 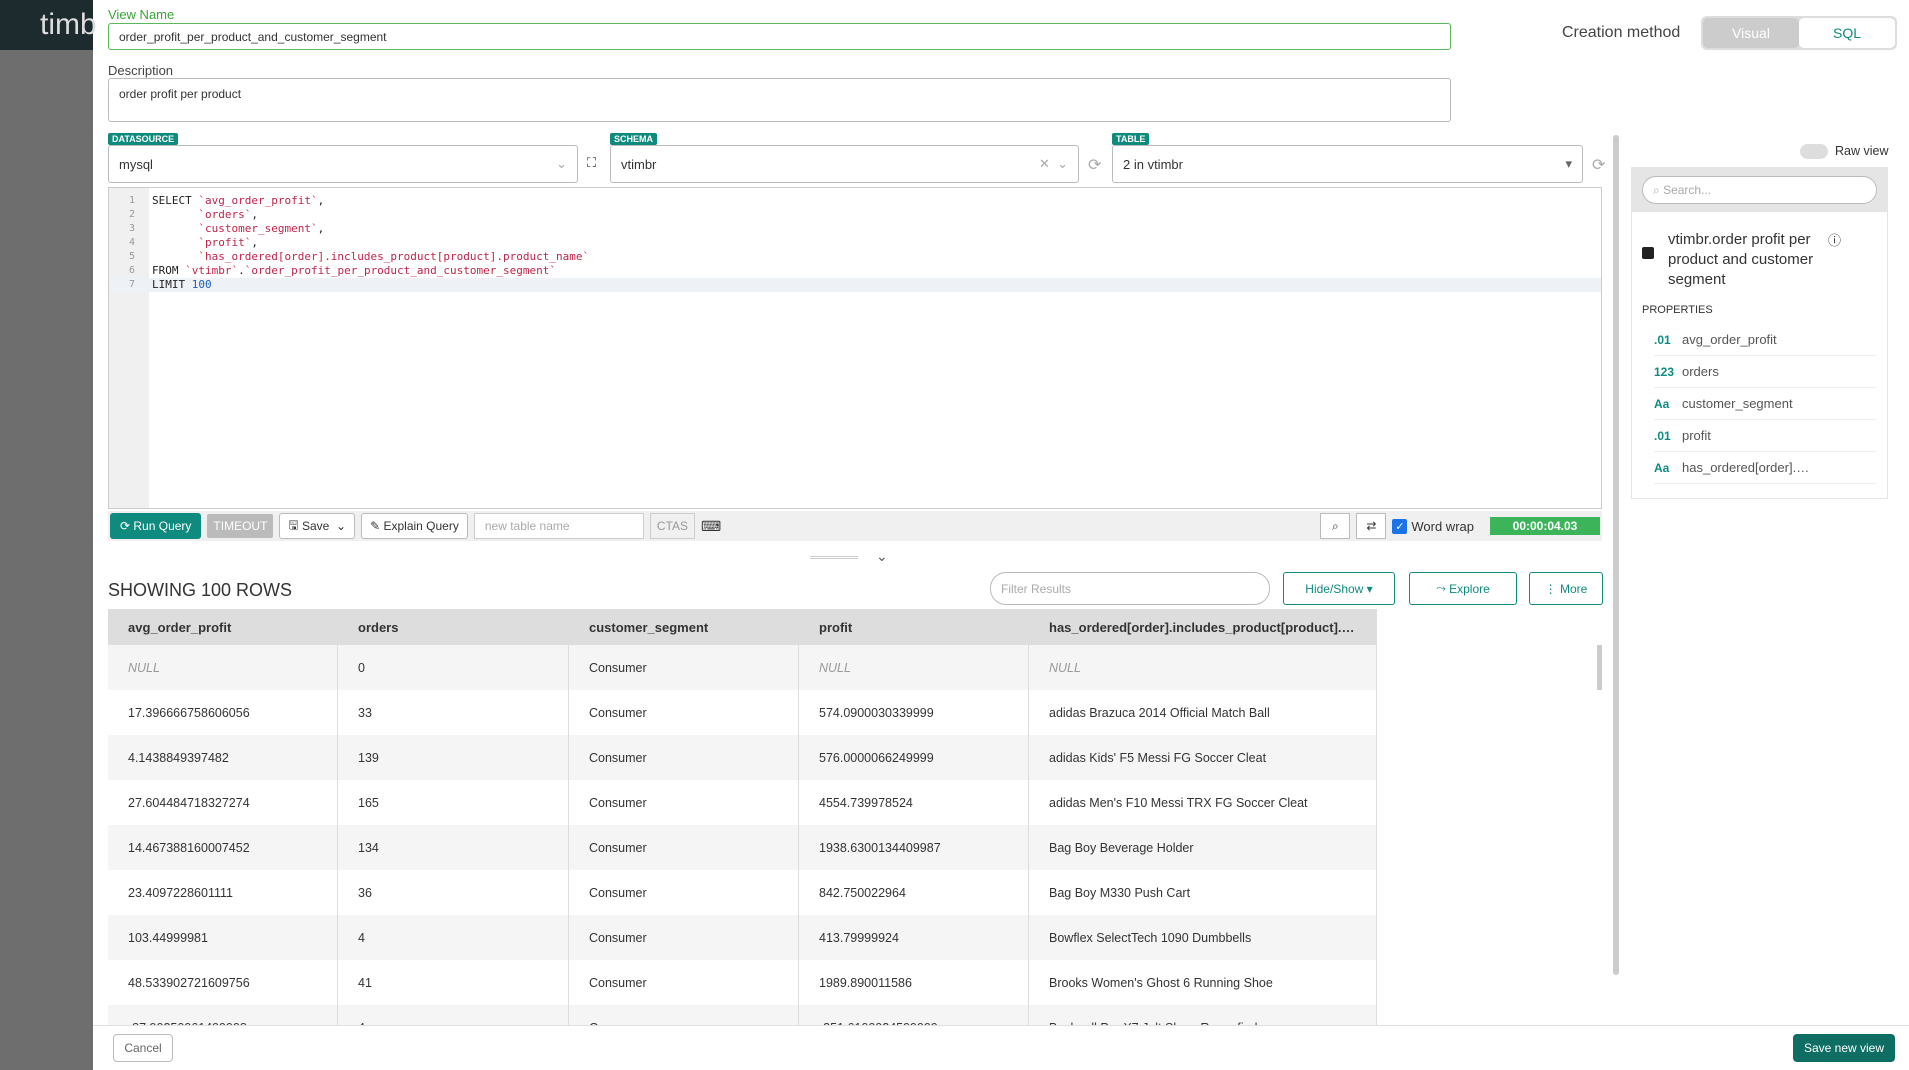 What do you see at coordinates (711, 525) in the screenshot?
I see `keyboard-icon: ⌨` at bounding box center [711, 525].